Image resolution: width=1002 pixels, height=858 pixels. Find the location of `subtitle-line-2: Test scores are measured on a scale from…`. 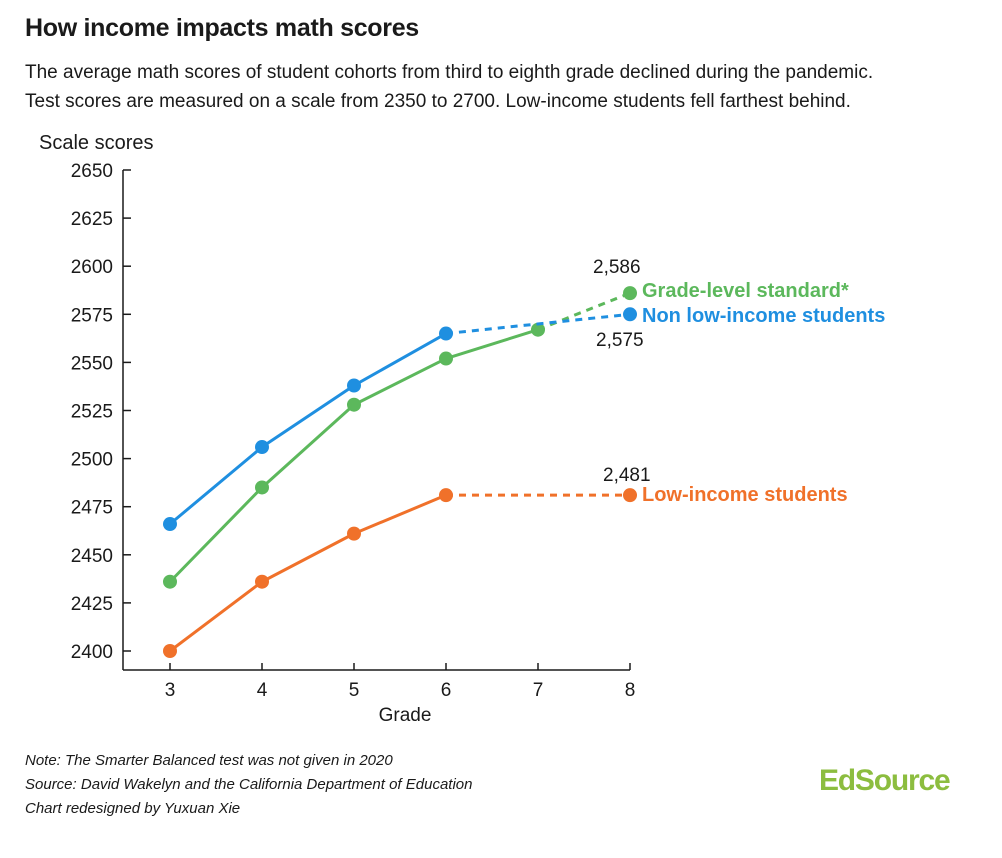

subtitle-line-2: Test scores are measured on a scale from… is located at coordinates (438, 101).